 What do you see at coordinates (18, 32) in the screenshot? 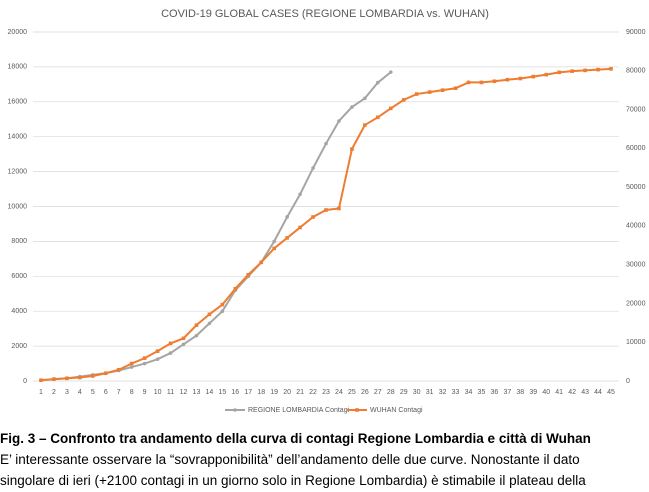
I see `y-tick-label: 20000` at bounding box center [18, 32].